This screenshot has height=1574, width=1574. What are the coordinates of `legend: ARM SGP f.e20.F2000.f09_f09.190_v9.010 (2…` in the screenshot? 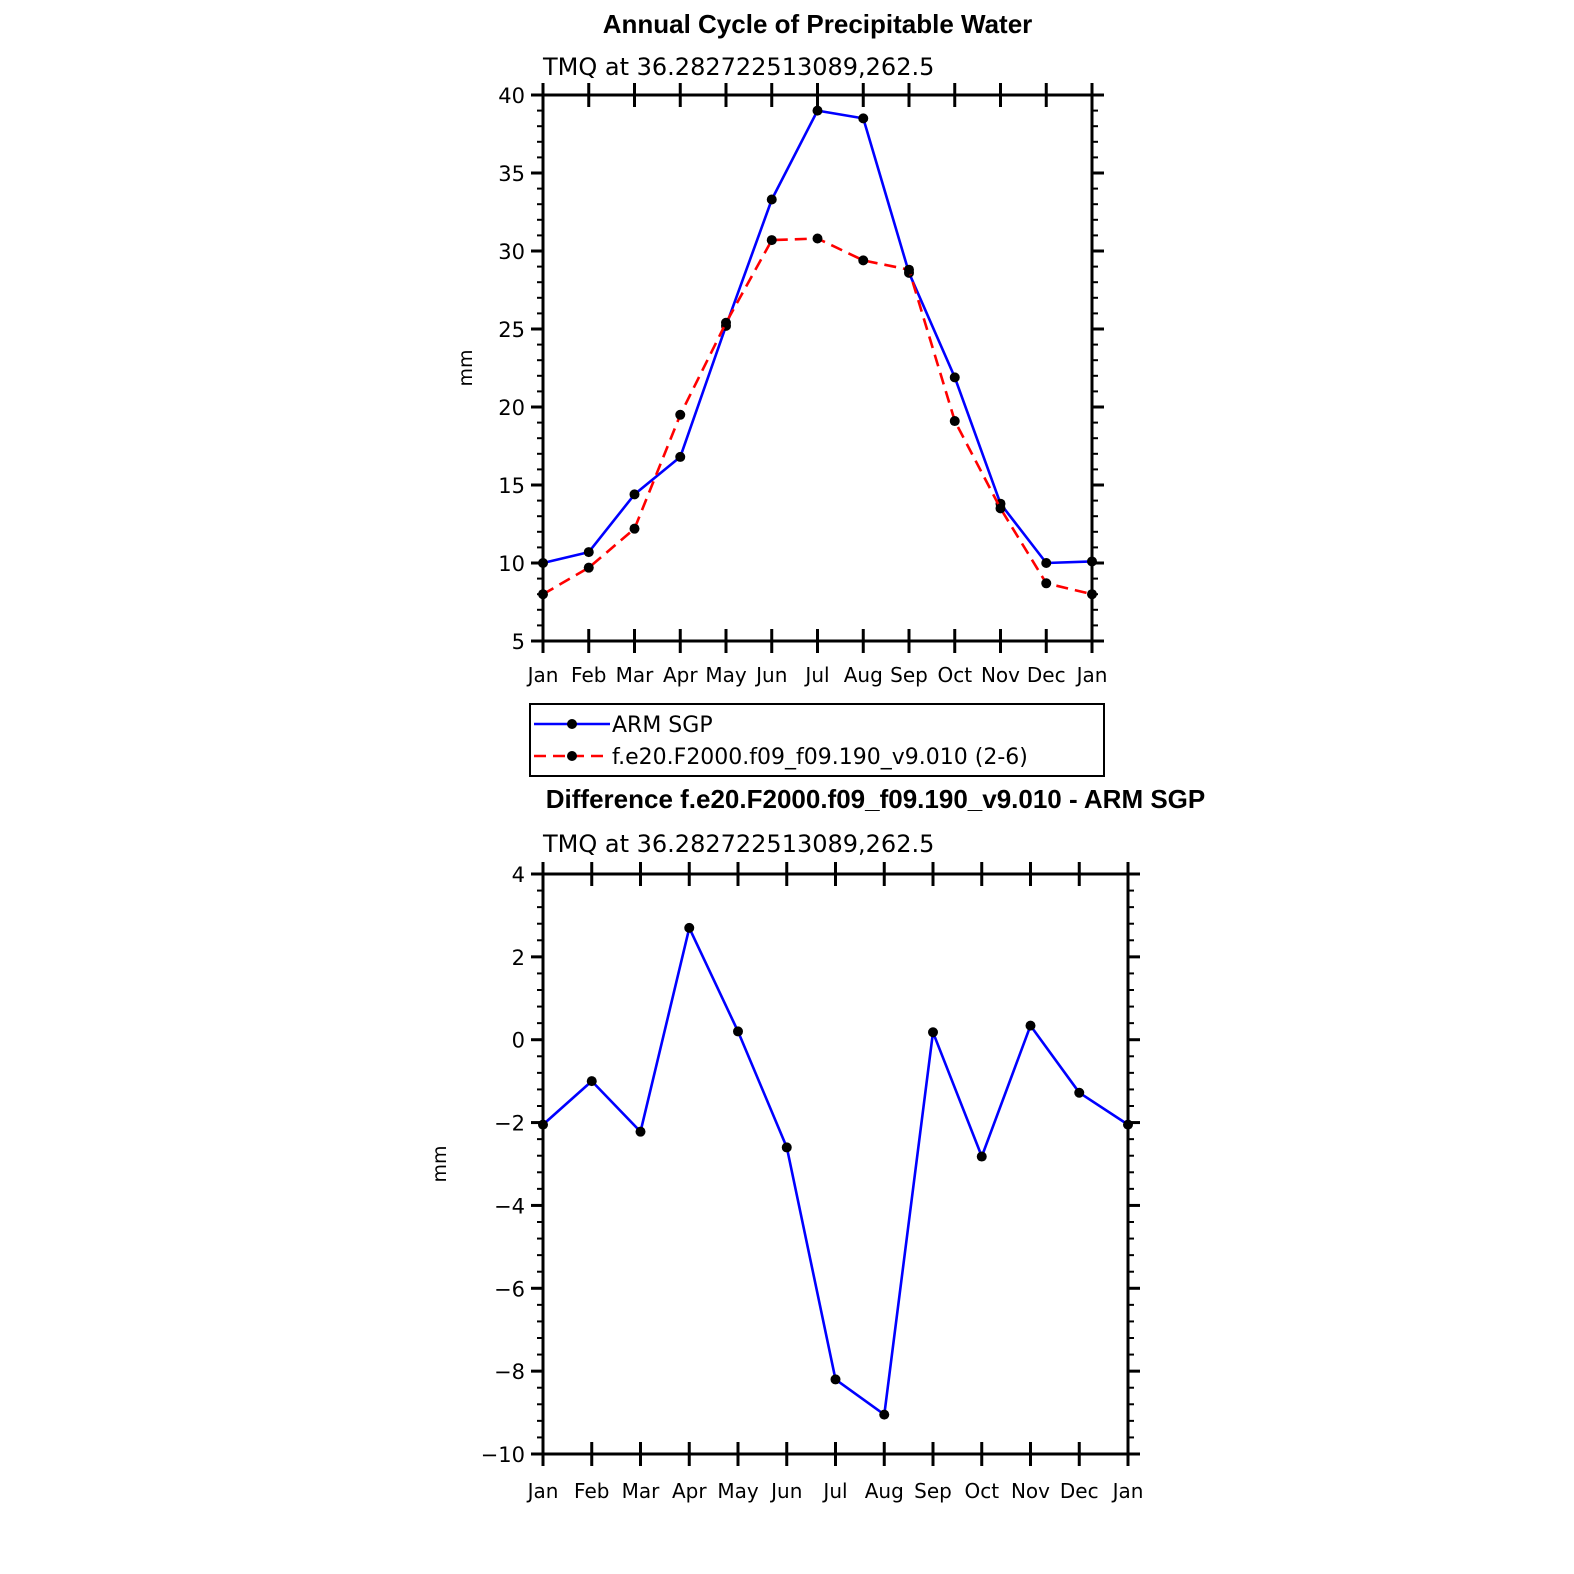 It's located at (817, 740).